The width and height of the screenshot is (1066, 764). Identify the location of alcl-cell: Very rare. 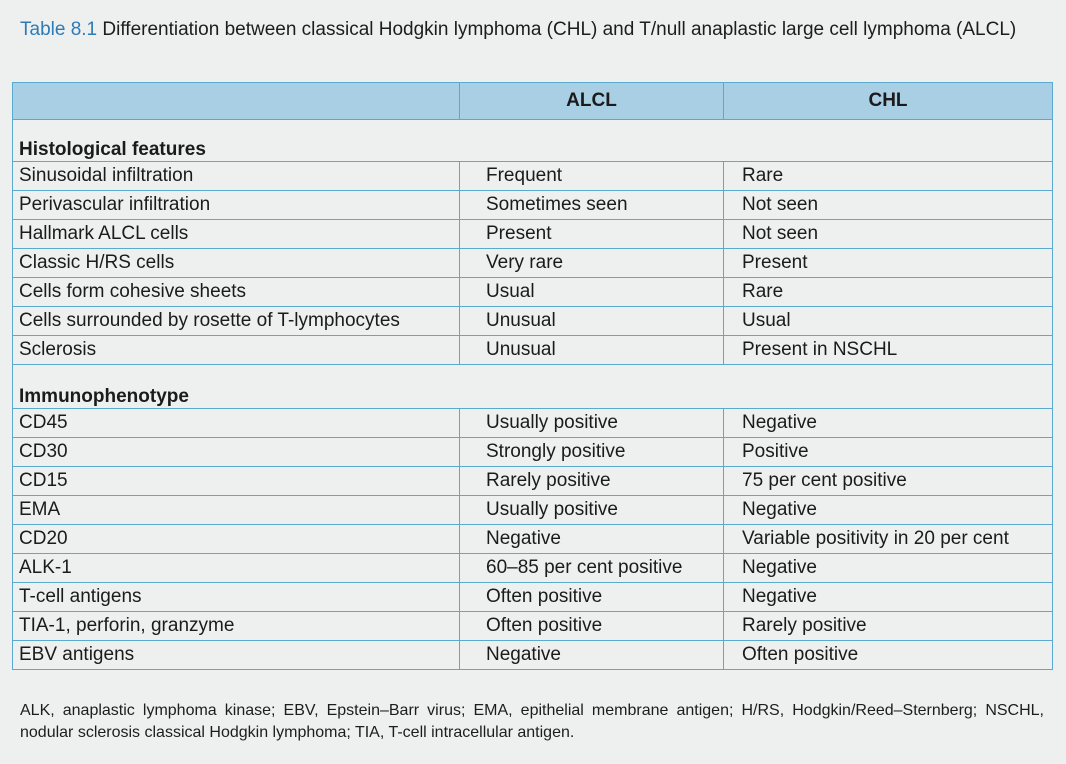
(591, 263).